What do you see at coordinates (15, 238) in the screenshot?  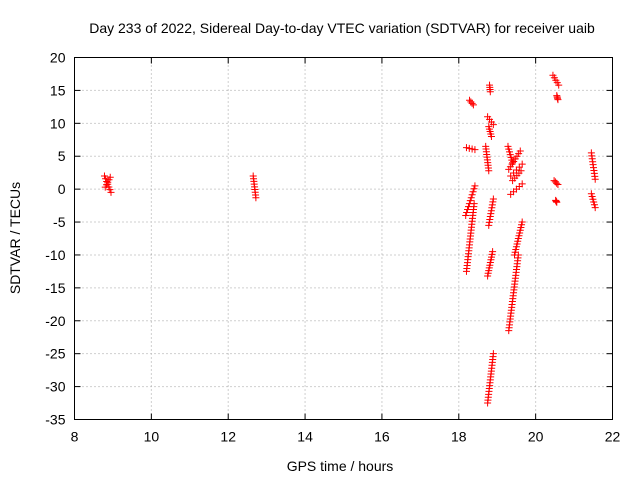 I see `y-axis-label: SDTVAR / TECUs` at bounding box center [15, 238].